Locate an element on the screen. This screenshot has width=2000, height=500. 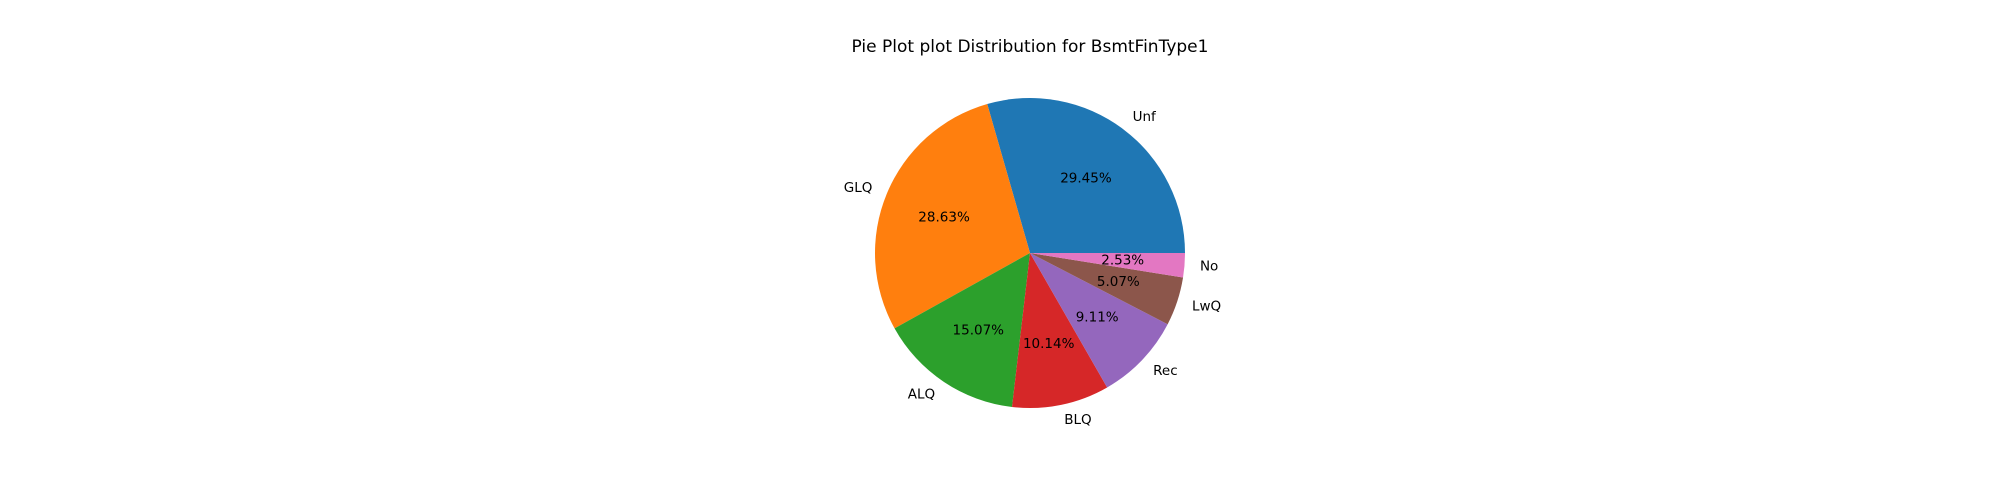
pct-label-rec: 9.11% is located at coordinates (1097, 317).